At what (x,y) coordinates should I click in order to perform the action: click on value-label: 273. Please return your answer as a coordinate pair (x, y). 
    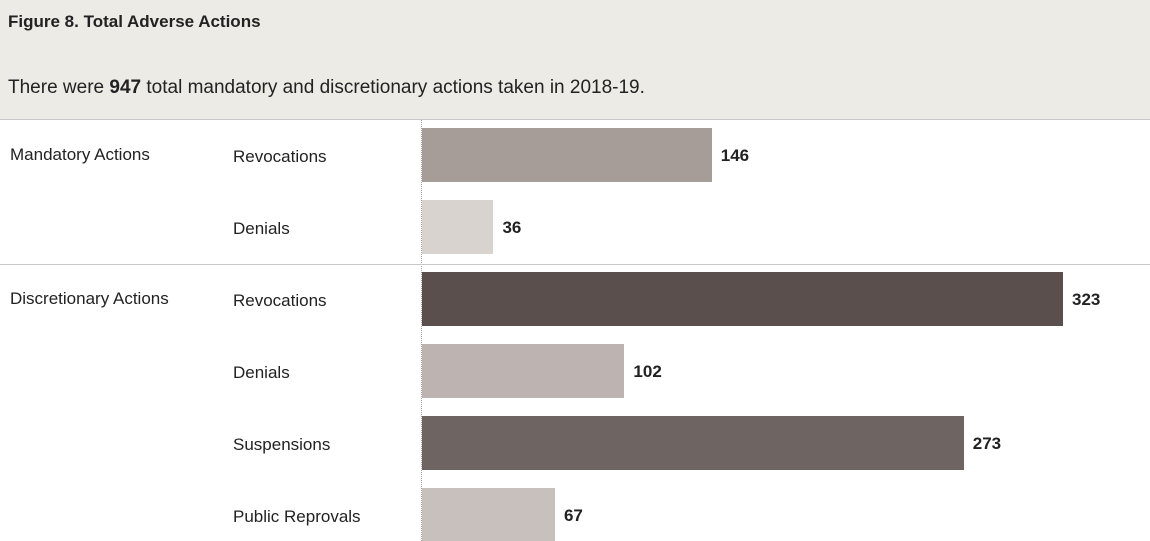
    Looking at the image, I should click on (987, 443).